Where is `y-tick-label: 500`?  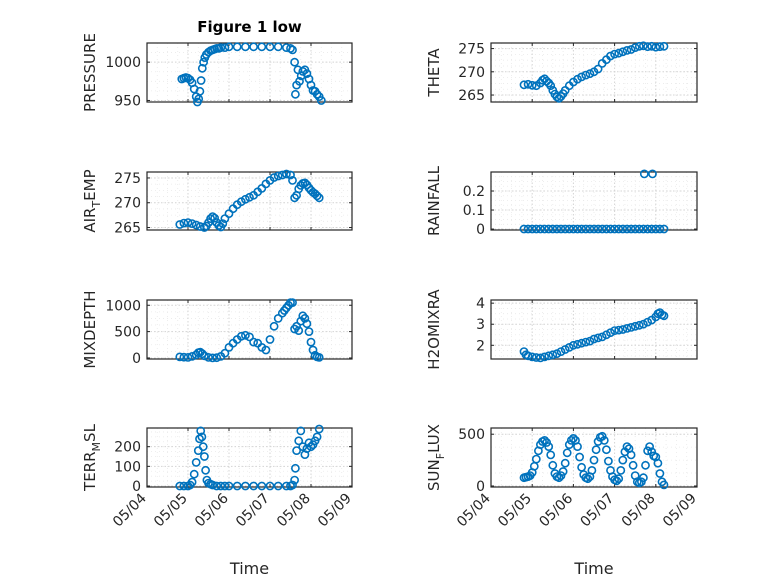
y-tick-label: 500 is located at coordinates (127, 333).